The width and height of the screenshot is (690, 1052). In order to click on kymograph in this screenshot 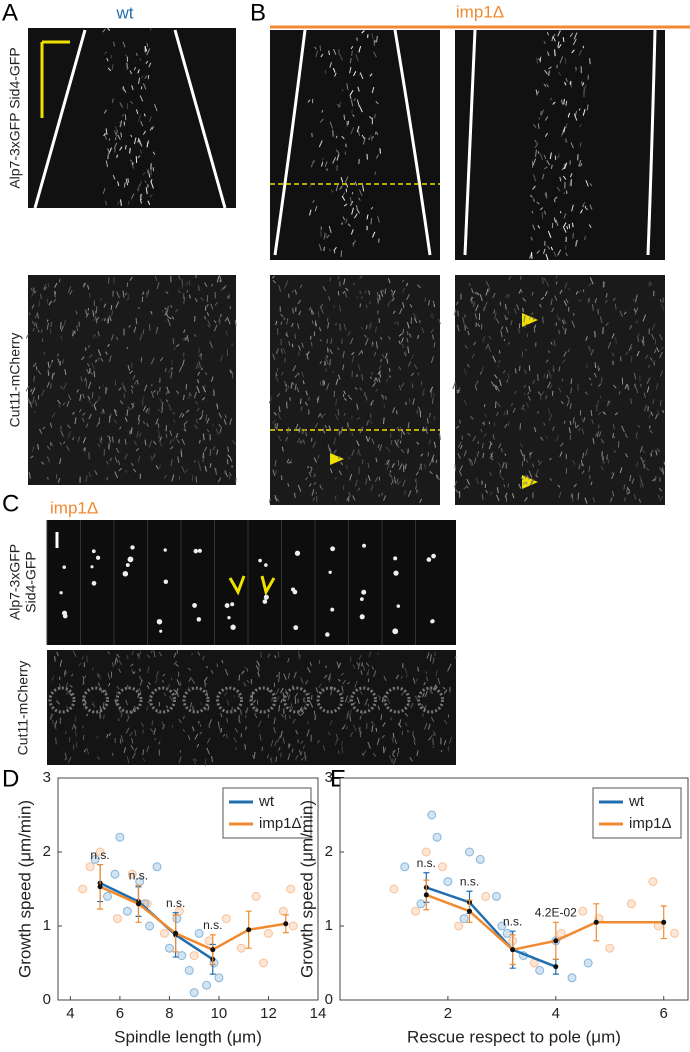, I will do `click(132, 380)`.